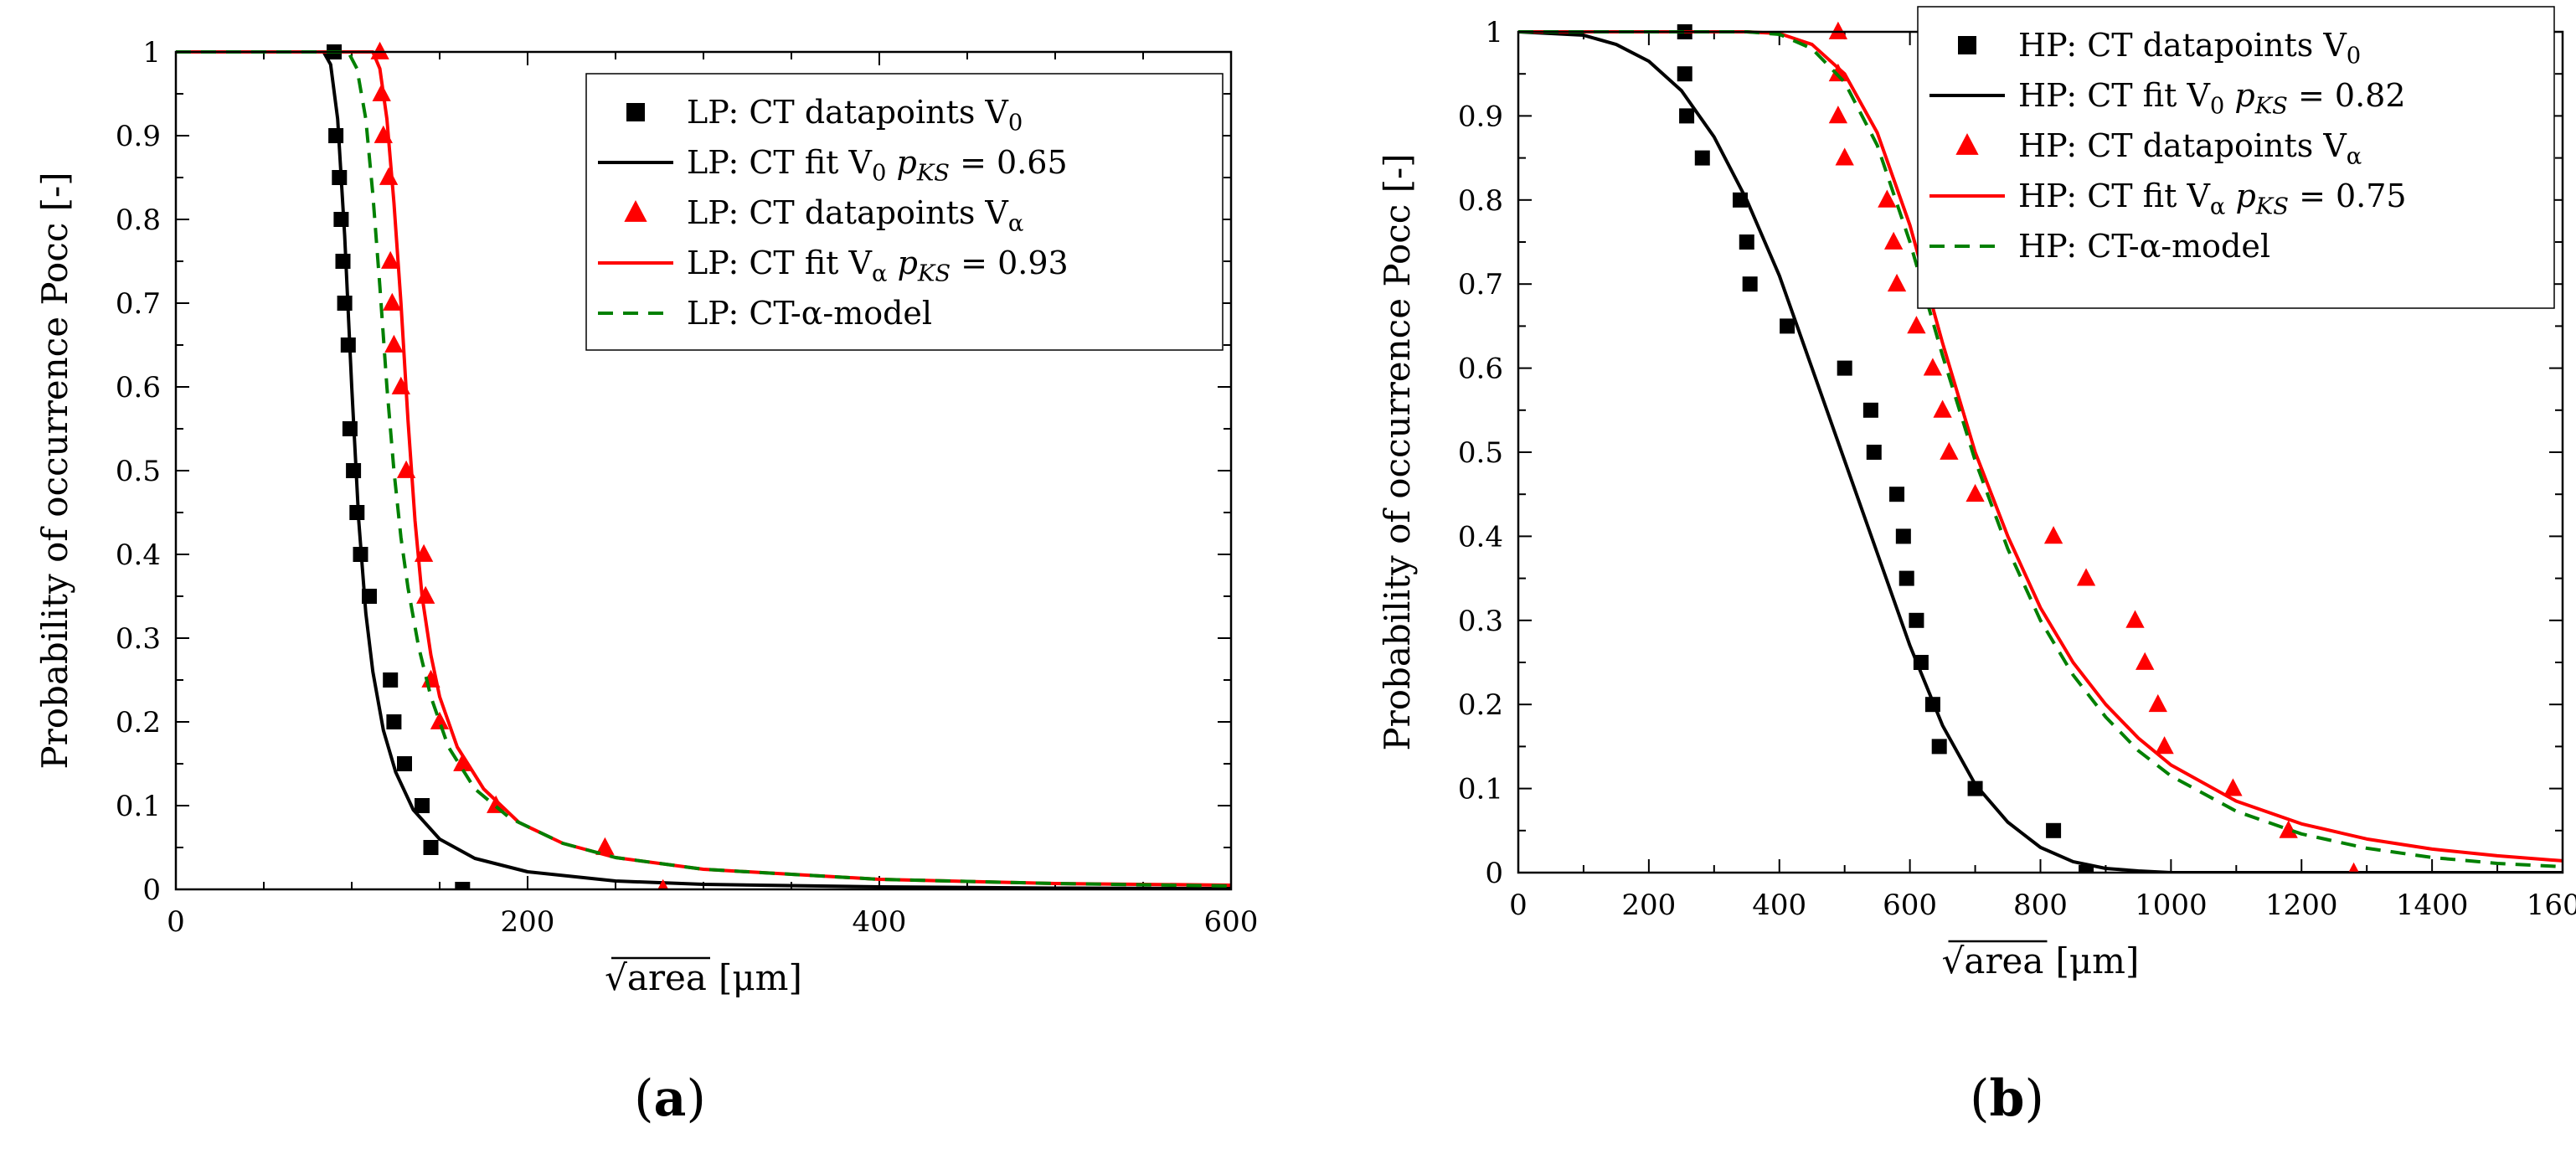 The height and width of the screenshot is (1154, 2576). I want to click on legend-text-part: HP: CT-α-model, so click(2144, 246).